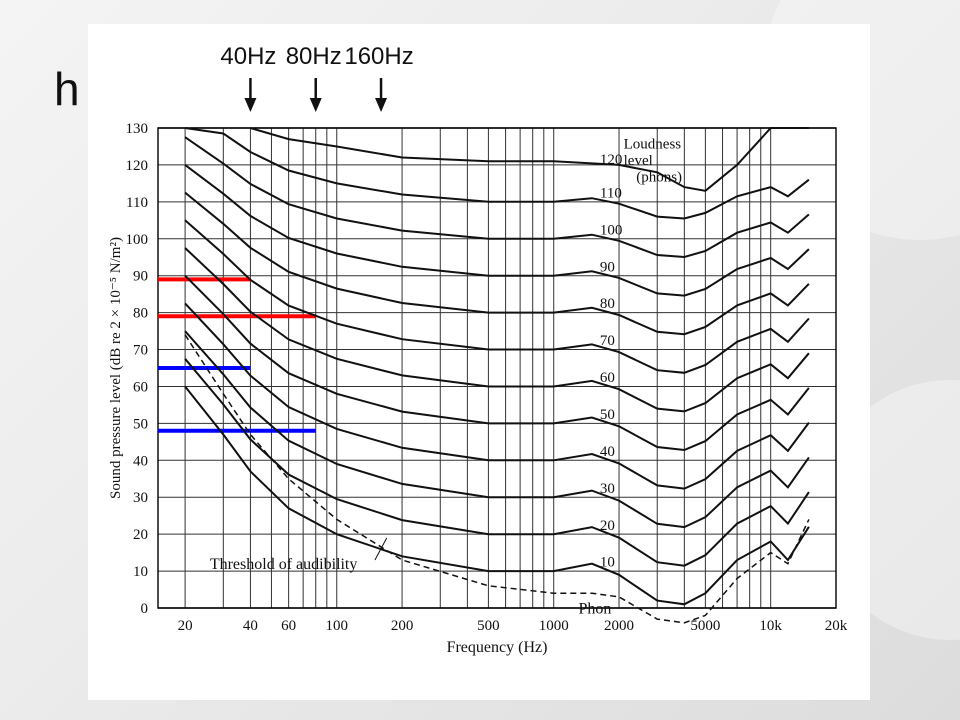 This screenshot has height=720, width=960. What do you see at coordinates (337, 626) in the screenshot?
I see `x-tick-label: 100` at bounding box center [337, 626].